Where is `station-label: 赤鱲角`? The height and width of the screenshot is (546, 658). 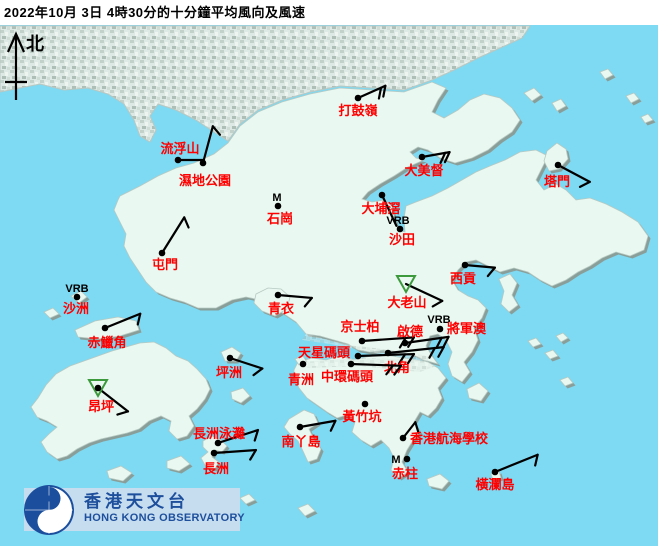 station-label: 赤鱲角 is located at coordinates (106, 342).